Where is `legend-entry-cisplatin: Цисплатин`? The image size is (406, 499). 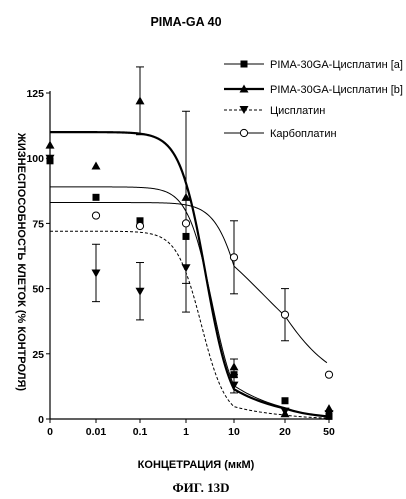
legend-entry-cisplatin: Цисплатин is located at coordinates (274, 111).